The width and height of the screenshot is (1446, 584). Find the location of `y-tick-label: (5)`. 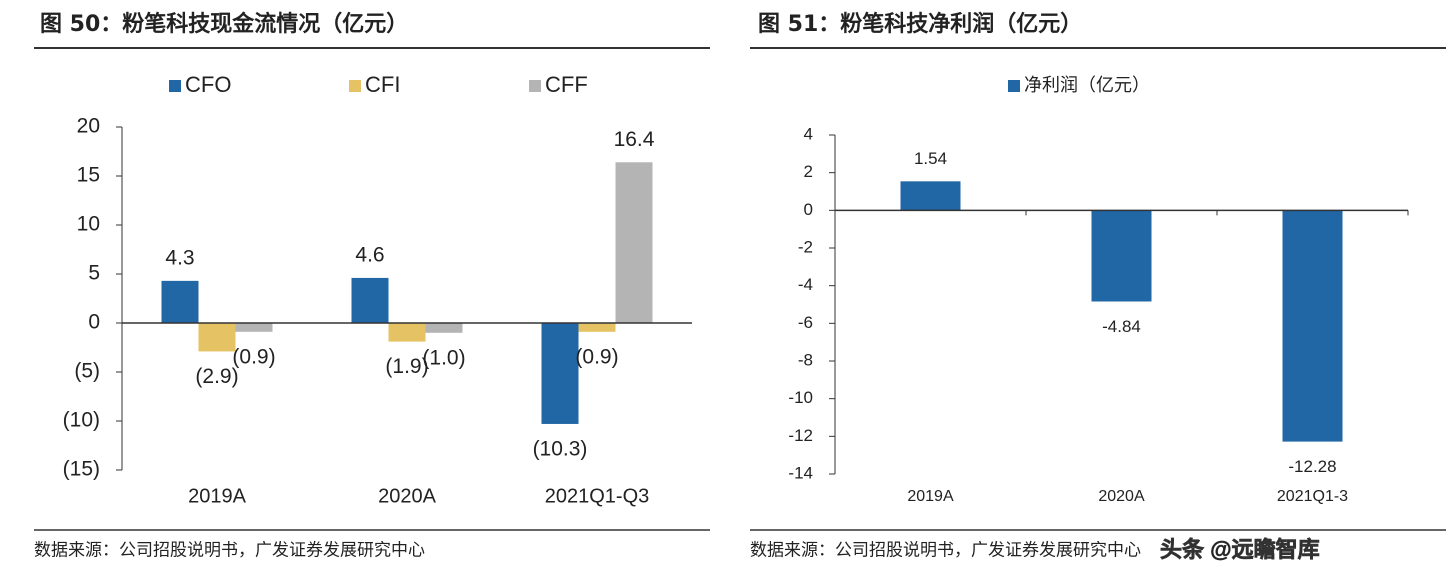

y-tick-label: (5) is located at coordinates (87, 371).